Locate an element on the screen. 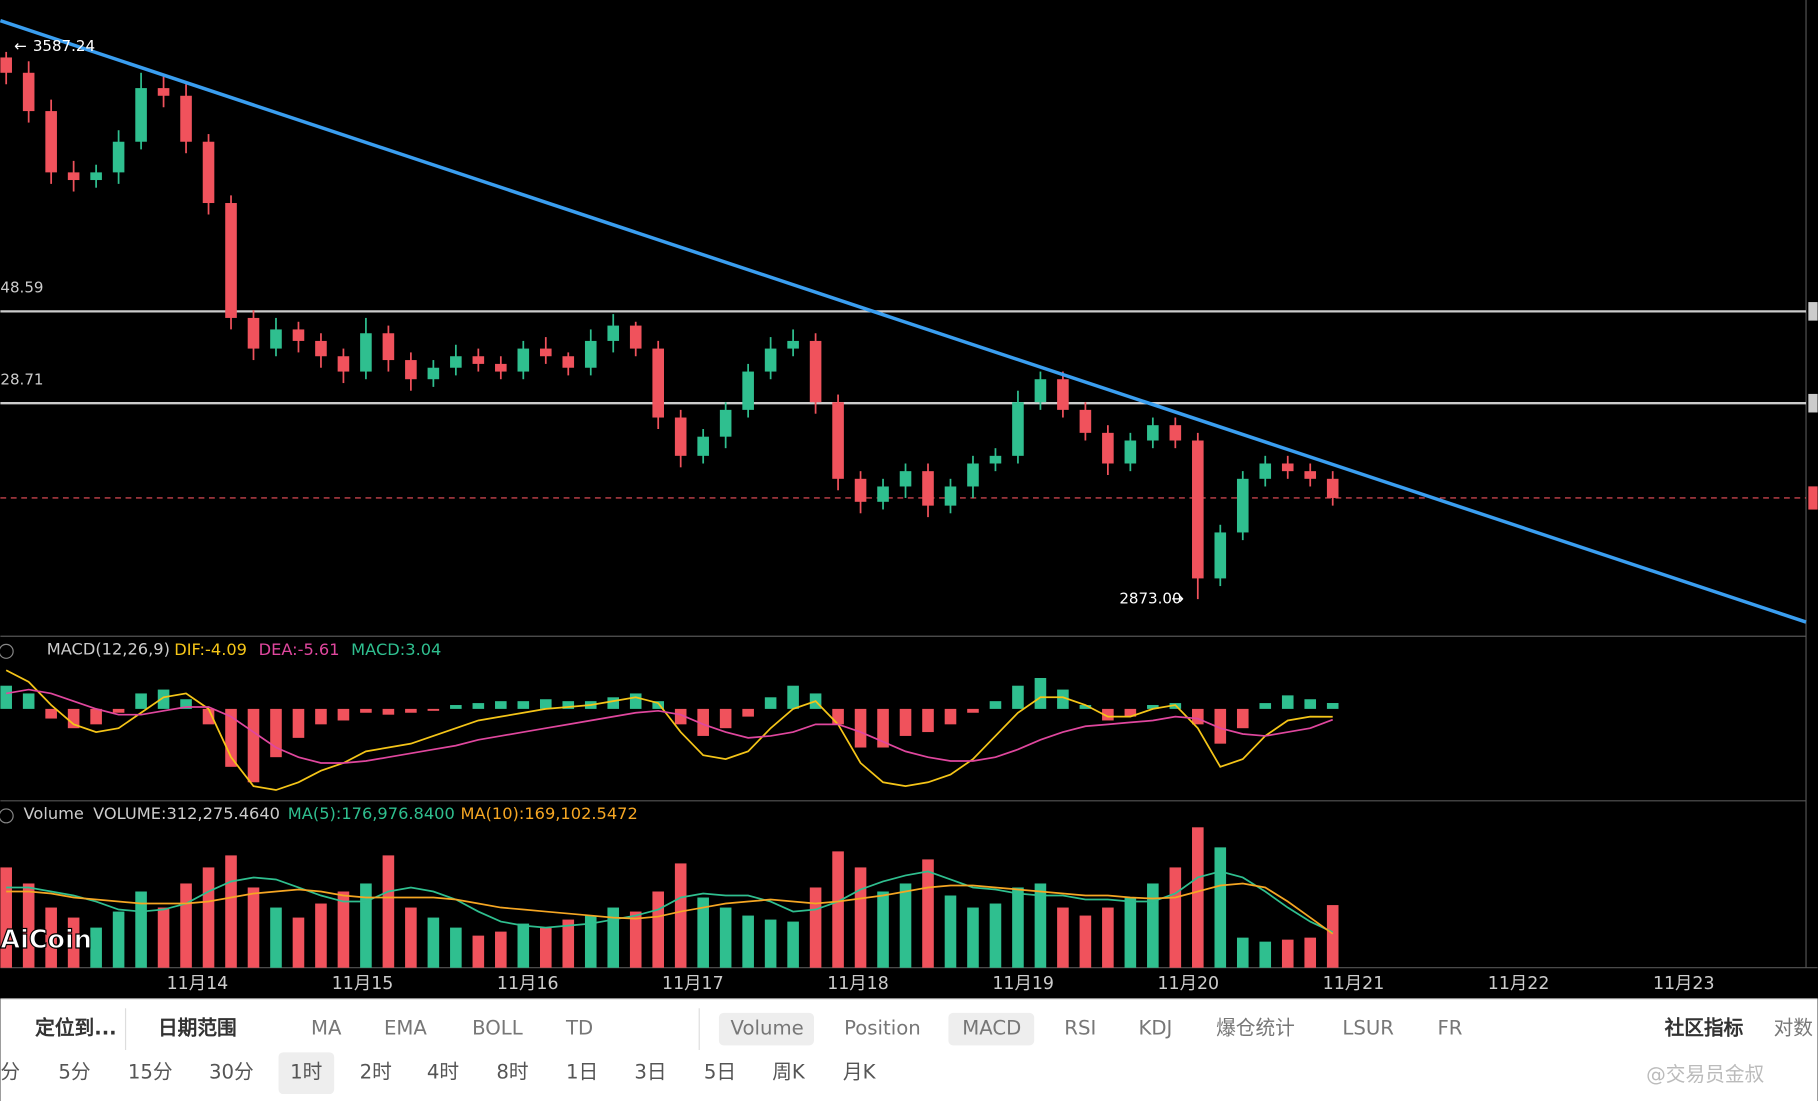 This screenshot has height=1101, width=1818. dif-line is located at coordinates (669, 730).